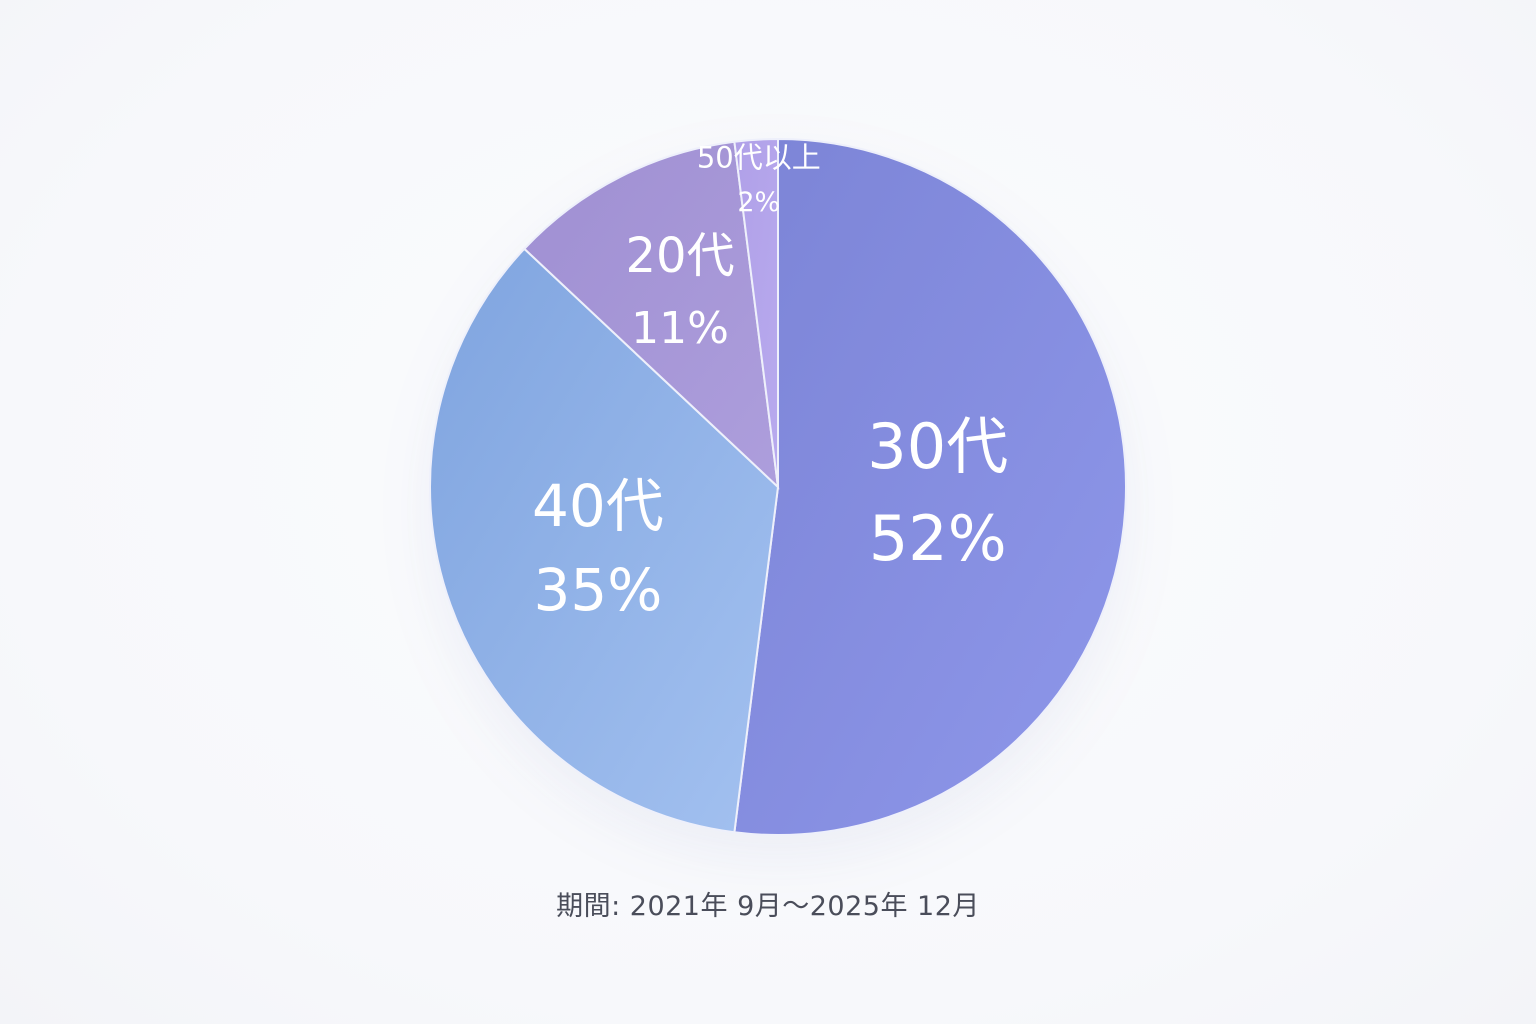 The width and height of the screenshot is (1536, 1024). I want to click on slice-label-name-2: 40代, so click(598, 506).